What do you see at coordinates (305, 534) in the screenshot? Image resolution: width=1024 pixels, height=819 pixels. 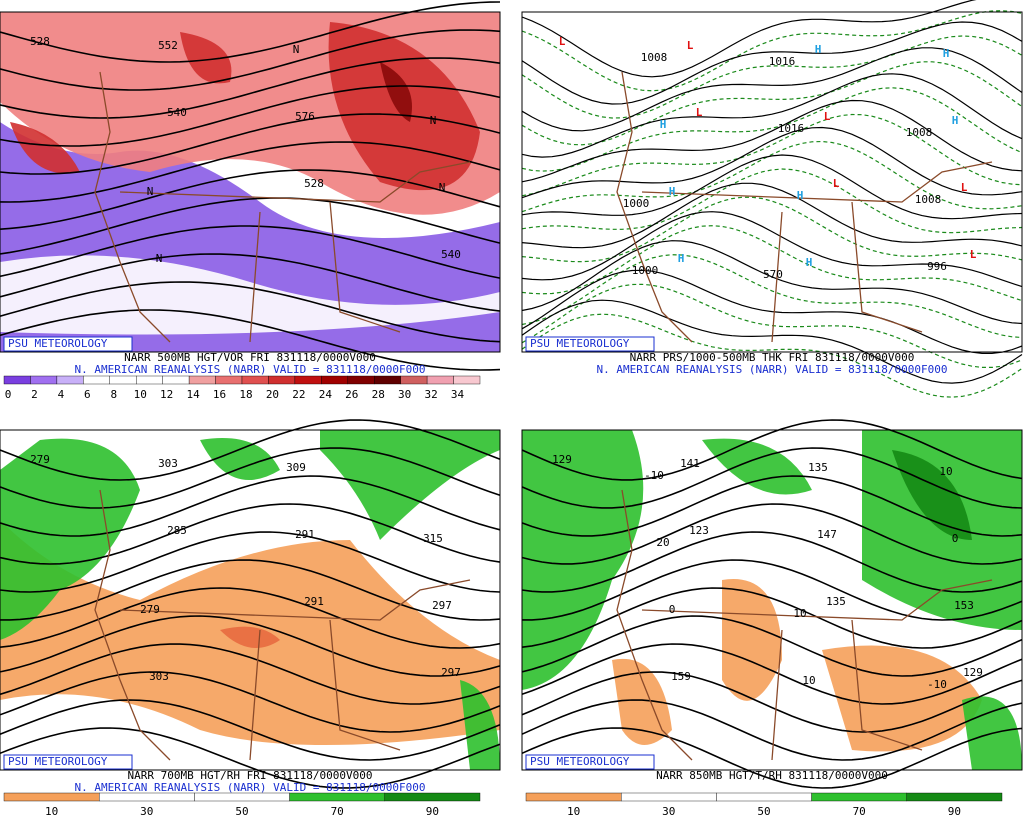 I see `map-label: 291` at bounding box center [305, 534].